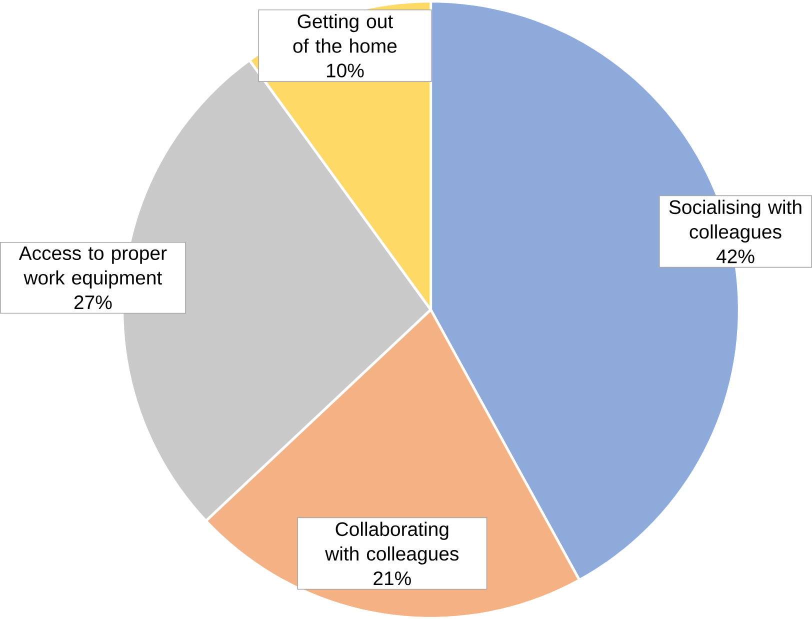 This screenshot has width=812, height=619. I want to click on data-label: 42%, so click(735, 256).